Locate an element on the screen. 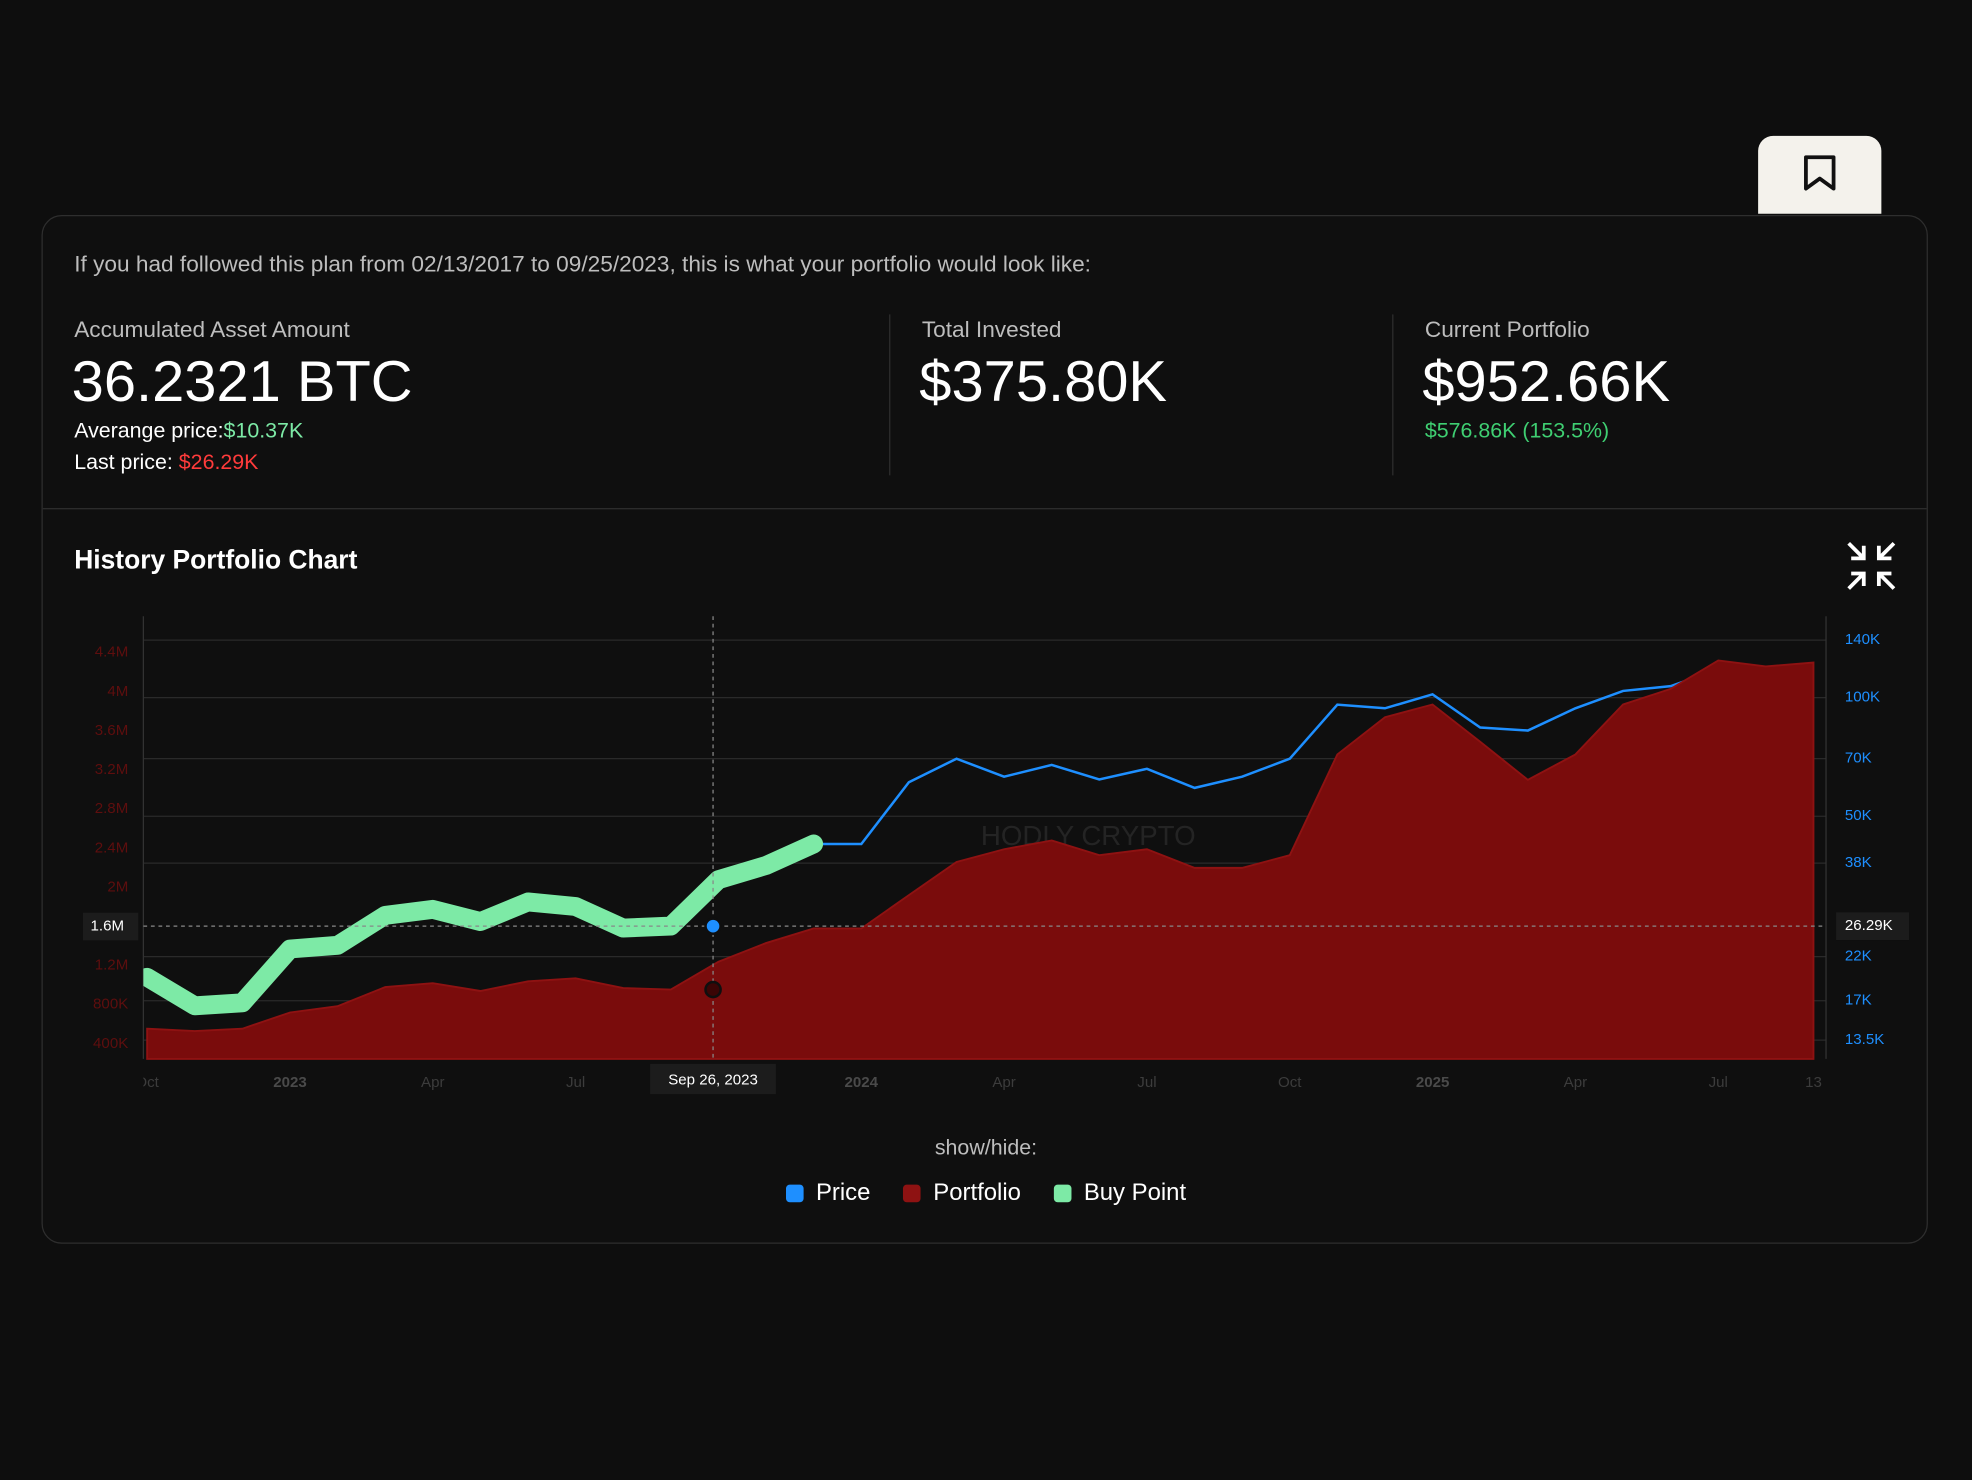  crosshair-portfolio-dot is located at coordinates (713, 989).